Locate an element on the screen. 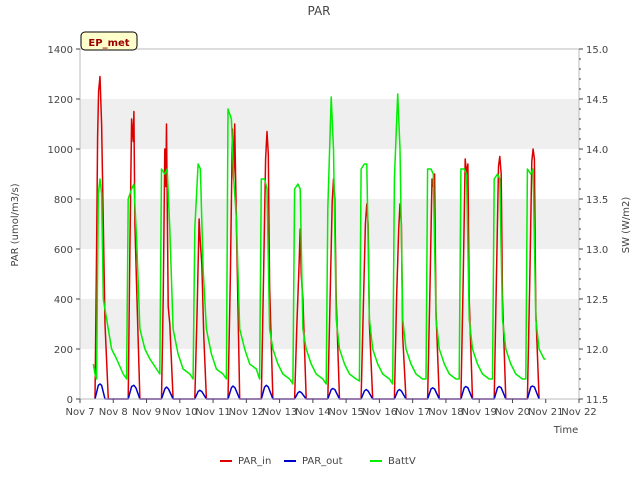 The image size is (640, 480). x-axis-label: Time is located at coordinates (565, 430).